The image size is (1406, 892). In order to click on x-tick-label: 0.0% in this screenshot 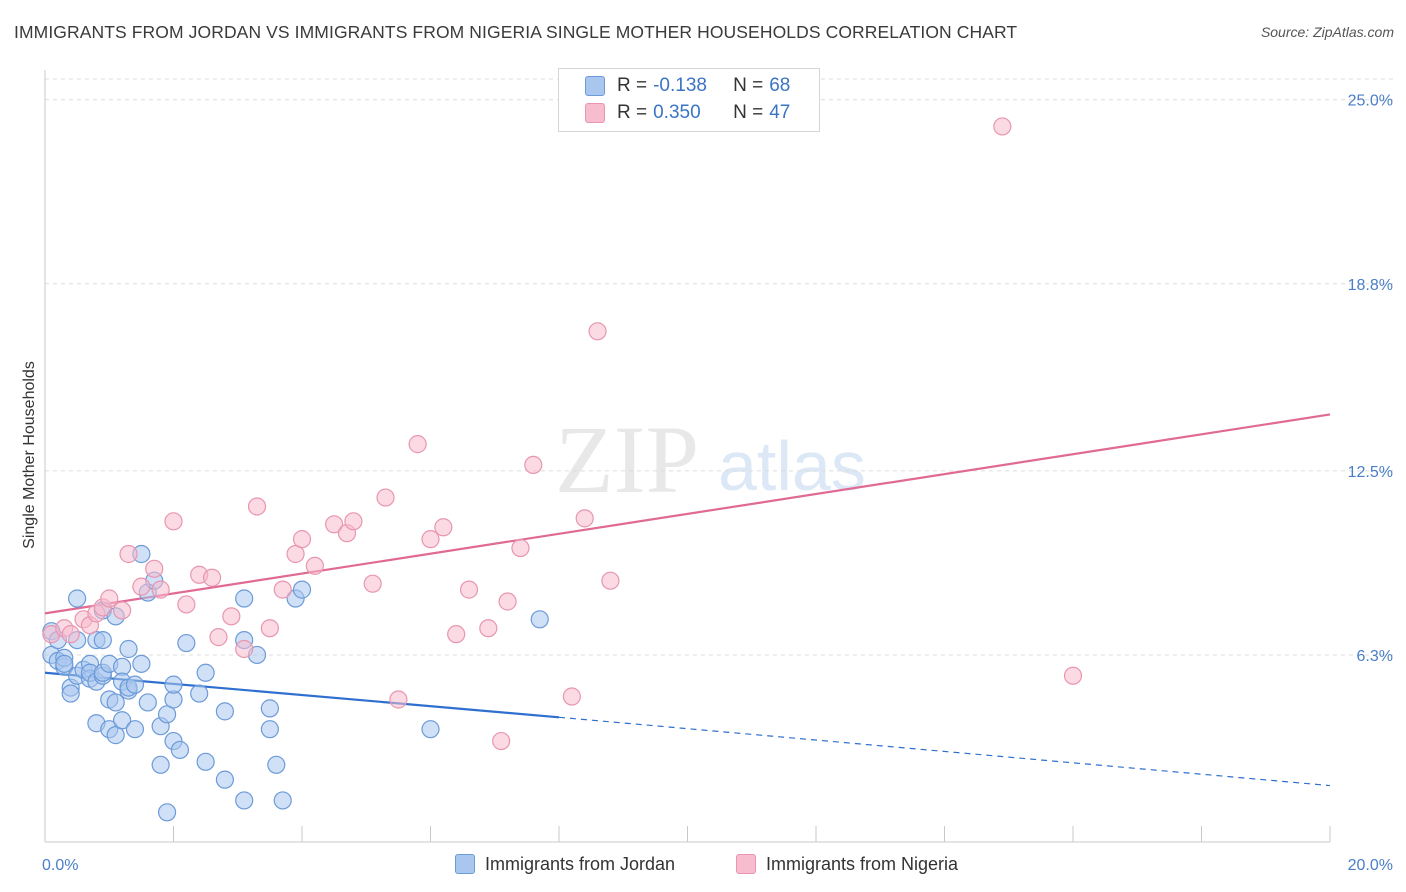, I will do `click(60, 865)`.